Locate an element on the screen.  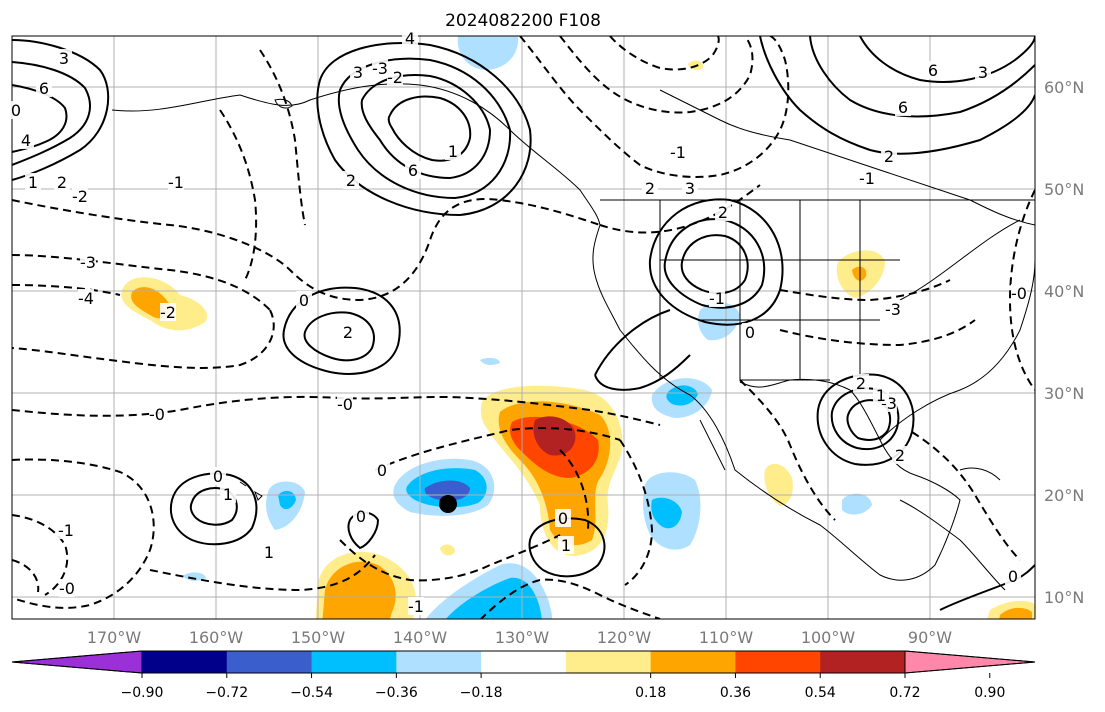
colorbar is located at coordinates (523, 662).